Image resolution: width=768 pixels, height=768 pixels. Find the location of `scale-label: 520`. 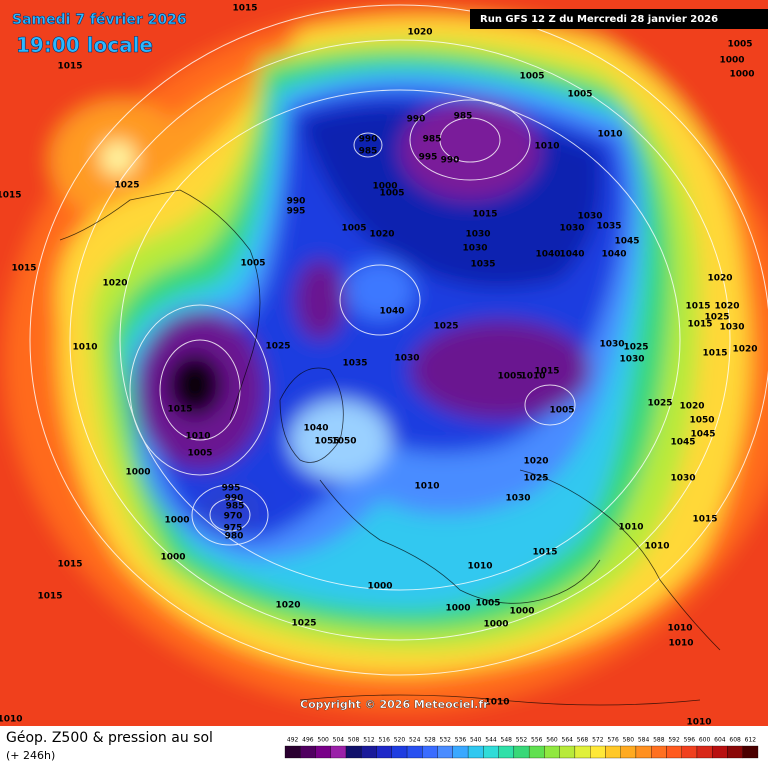

scale-label: 520 is located at coordinates (400, 740).